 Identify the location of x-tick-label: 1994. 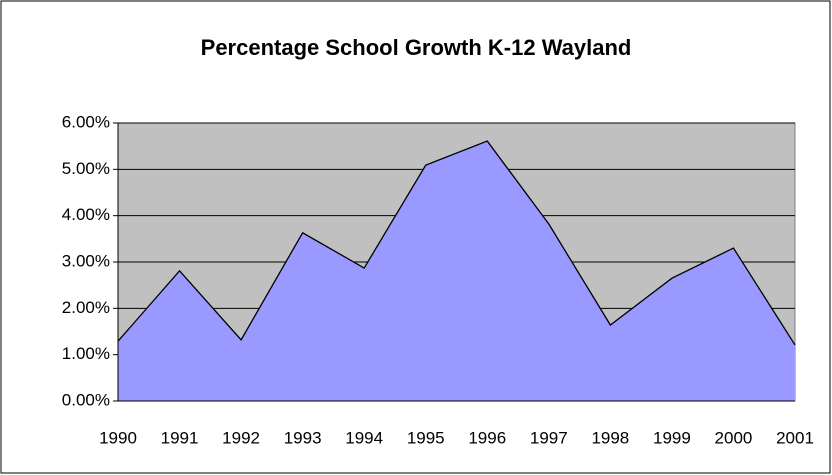
(364, 437).